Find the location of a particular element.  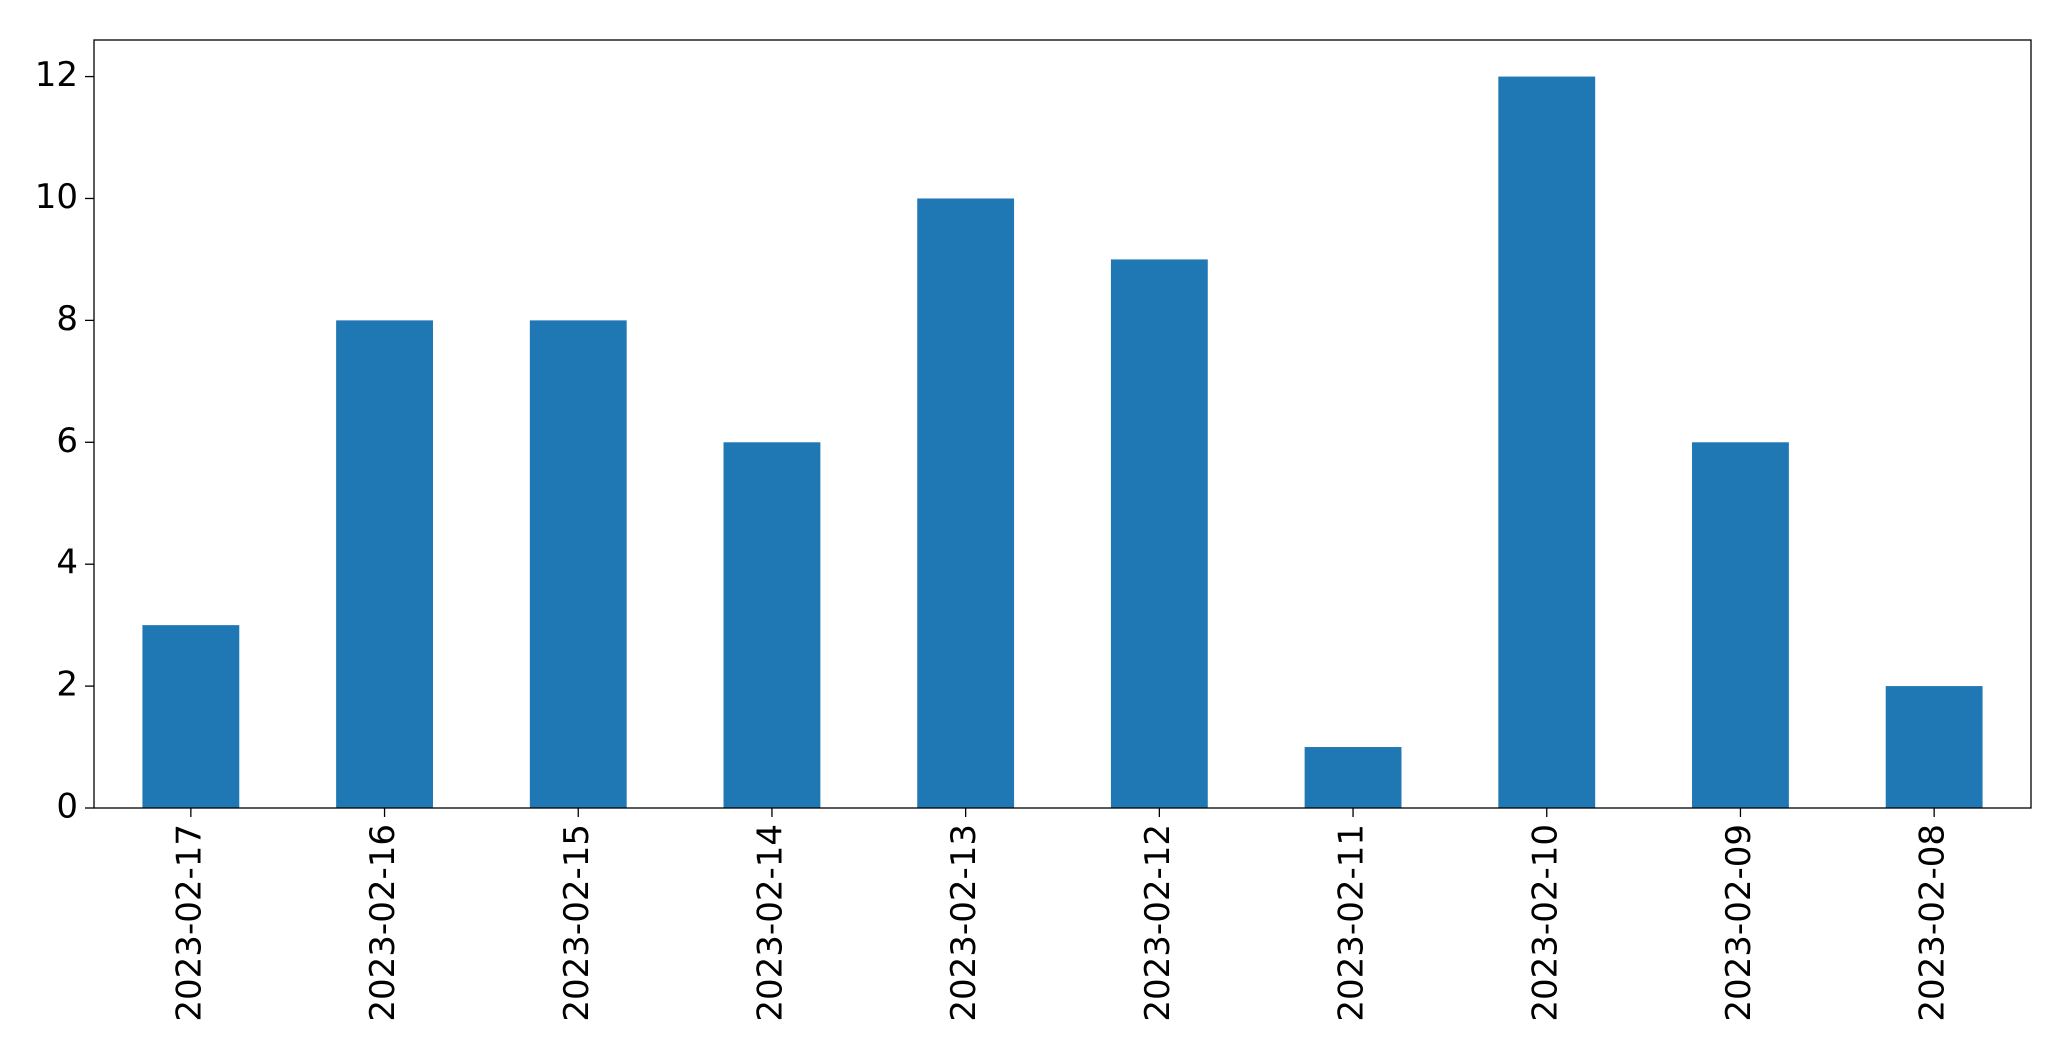

x-tick-label: 2023-02-17 is located at coordinates (189, 923).